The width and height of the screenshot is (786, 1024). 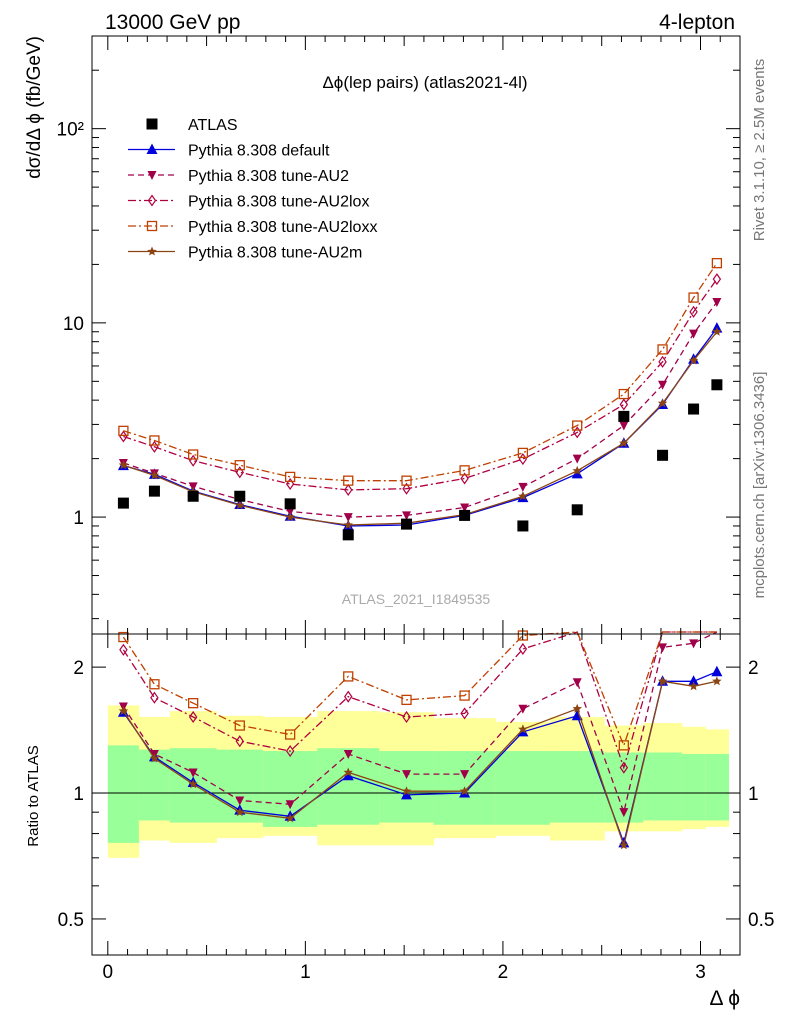 What do you see at coordinates (34, 107) in the screenshot?
I see `top-y-axis-label: dσ/dΔ ϕ (fb/GeV)` at bounding box center [34, 107].